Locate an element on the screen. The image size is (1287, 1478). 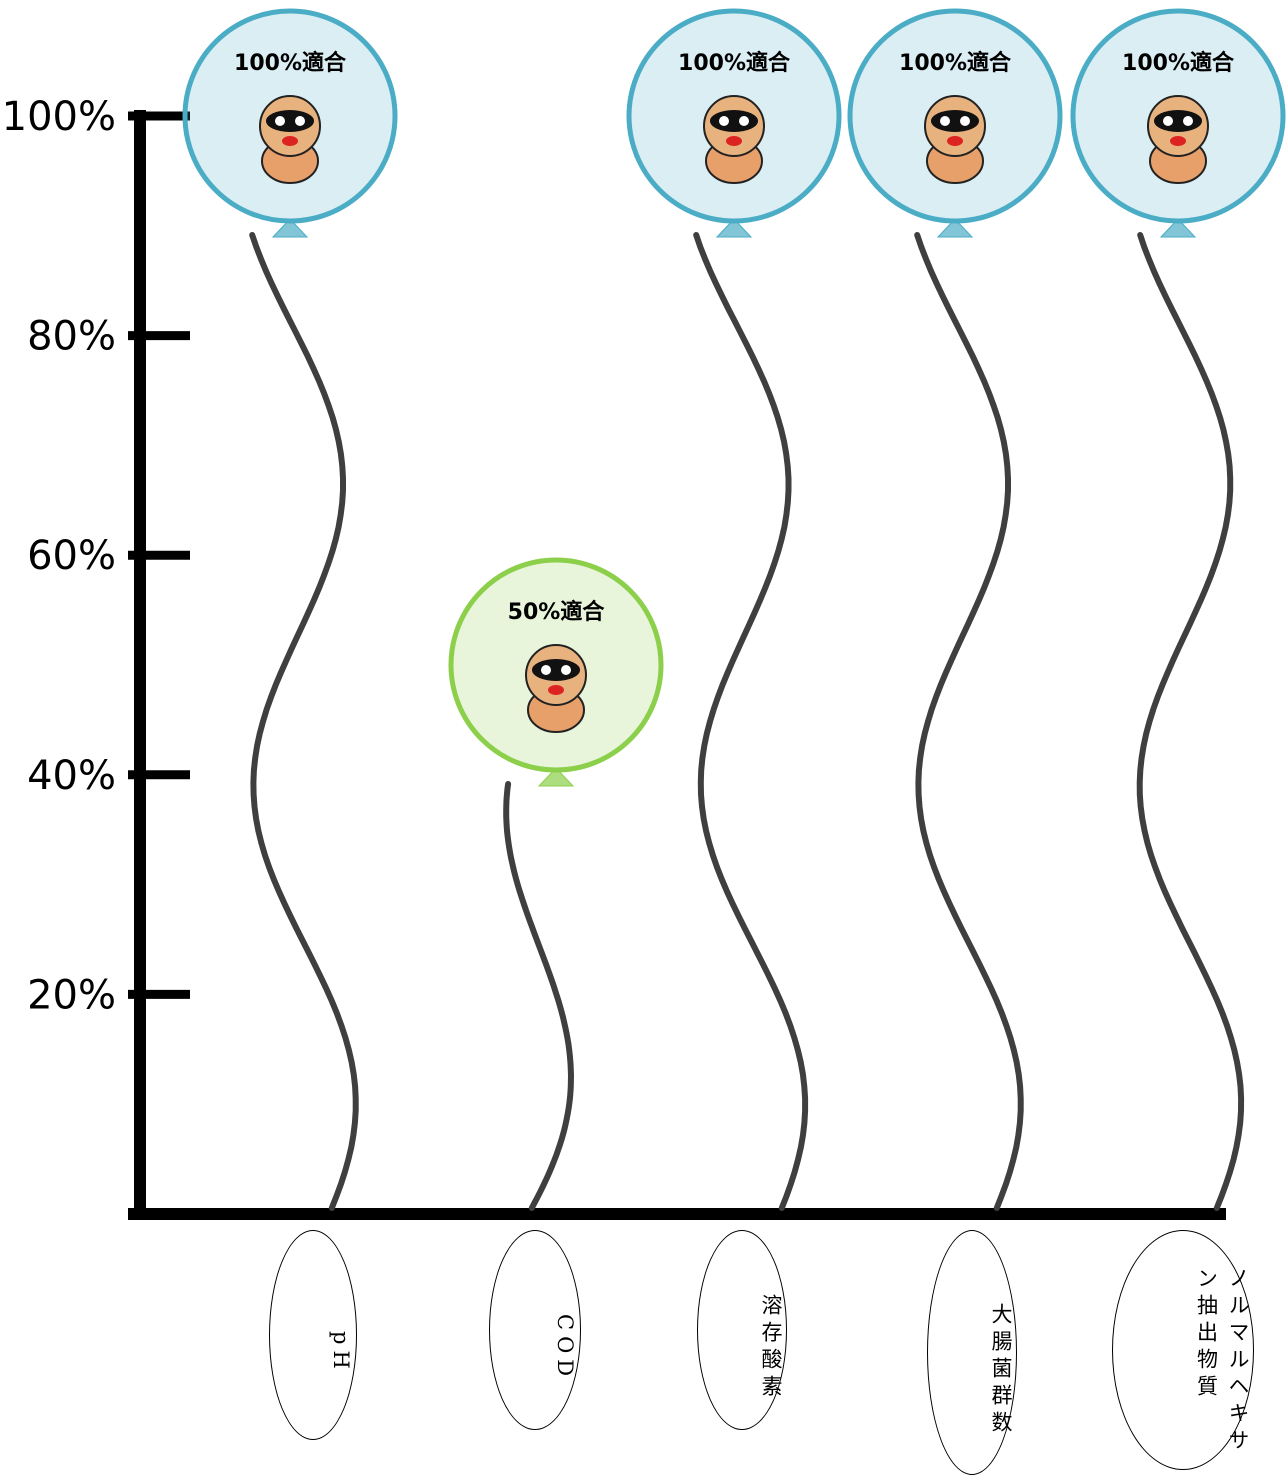
category-label: 溶存酸素 is located at coordinates (742, 1330).